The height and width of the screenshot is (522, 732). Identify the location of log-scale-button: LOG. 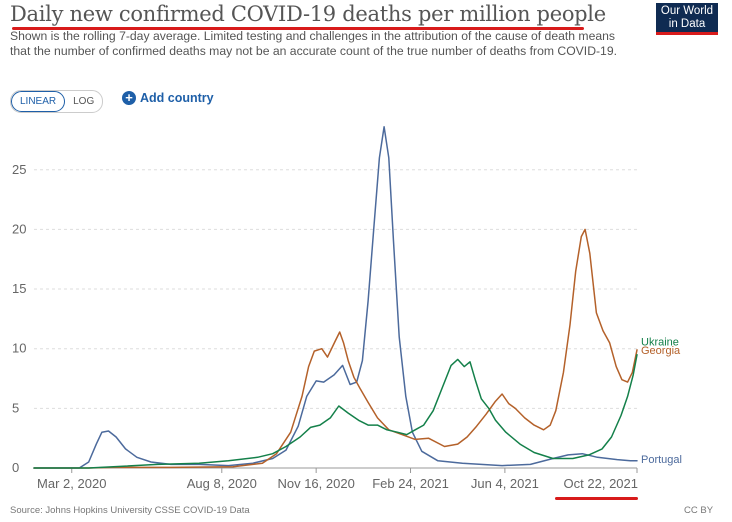
(84, 101).